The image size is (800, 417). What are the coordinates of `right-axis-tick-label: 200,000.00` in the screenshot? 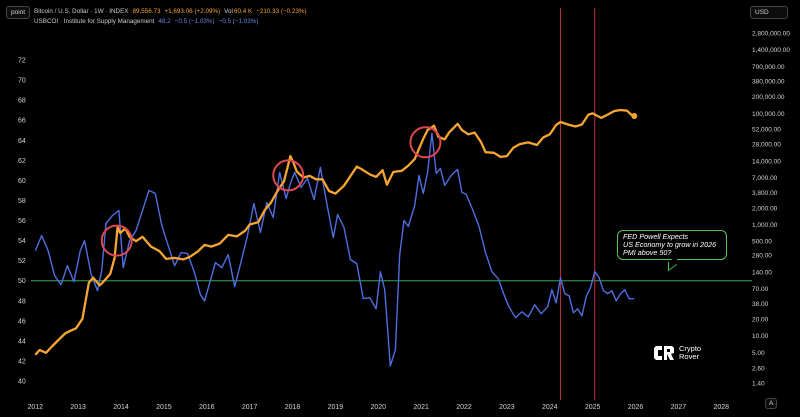 It's located at (768, 97).